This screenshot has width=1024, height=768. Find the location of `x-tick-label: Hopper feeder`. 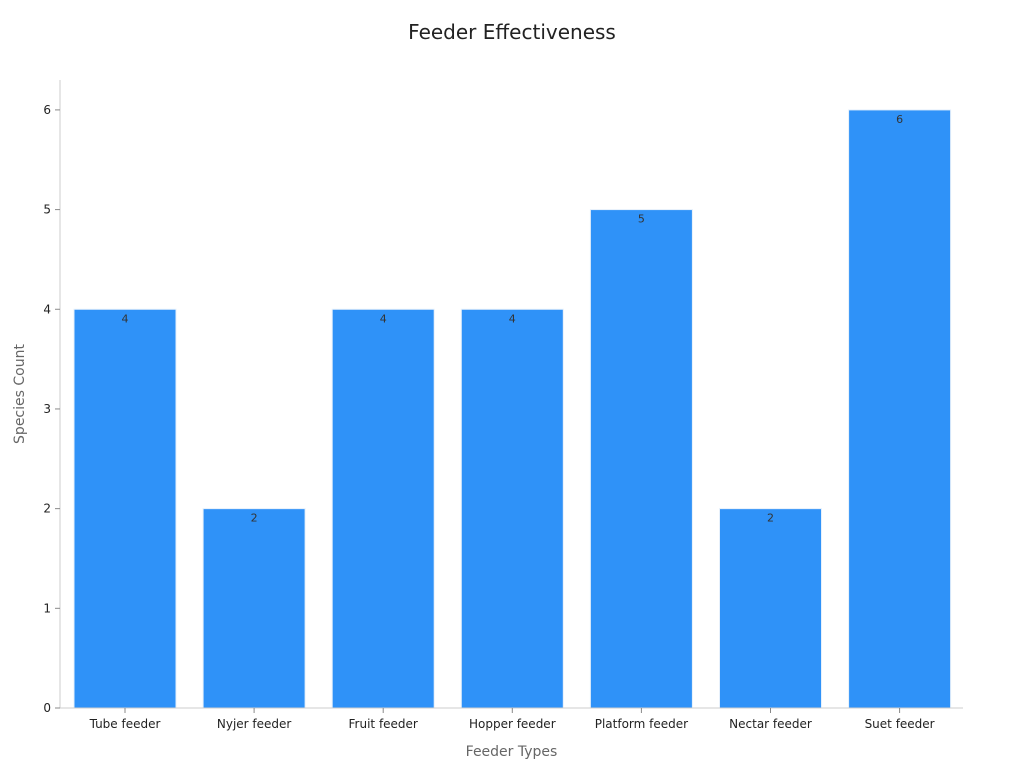

x-tick-label: Hopper feeder is located at coordinates (512, 724).